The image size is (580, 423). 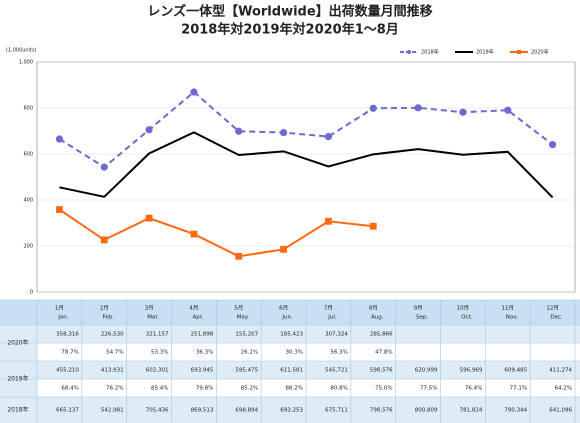 What do you see at coordinates (153, 318) in the screenshot?
I see `month-label-en: Mar.` at bounding box center [153, 318].